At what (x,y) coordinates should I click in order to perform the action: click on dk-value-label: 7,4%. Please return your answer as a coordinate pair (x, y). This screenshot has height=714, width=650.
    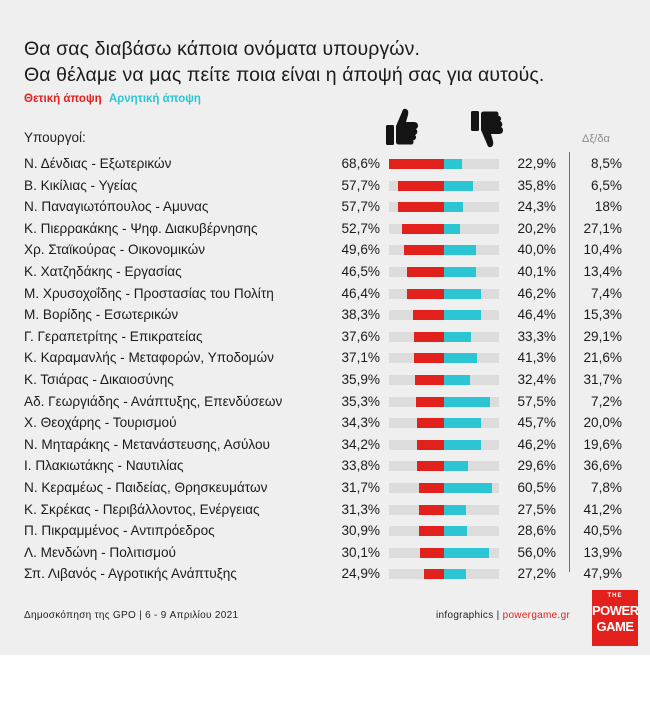
    Looking at the image, I should click on (606, 293).